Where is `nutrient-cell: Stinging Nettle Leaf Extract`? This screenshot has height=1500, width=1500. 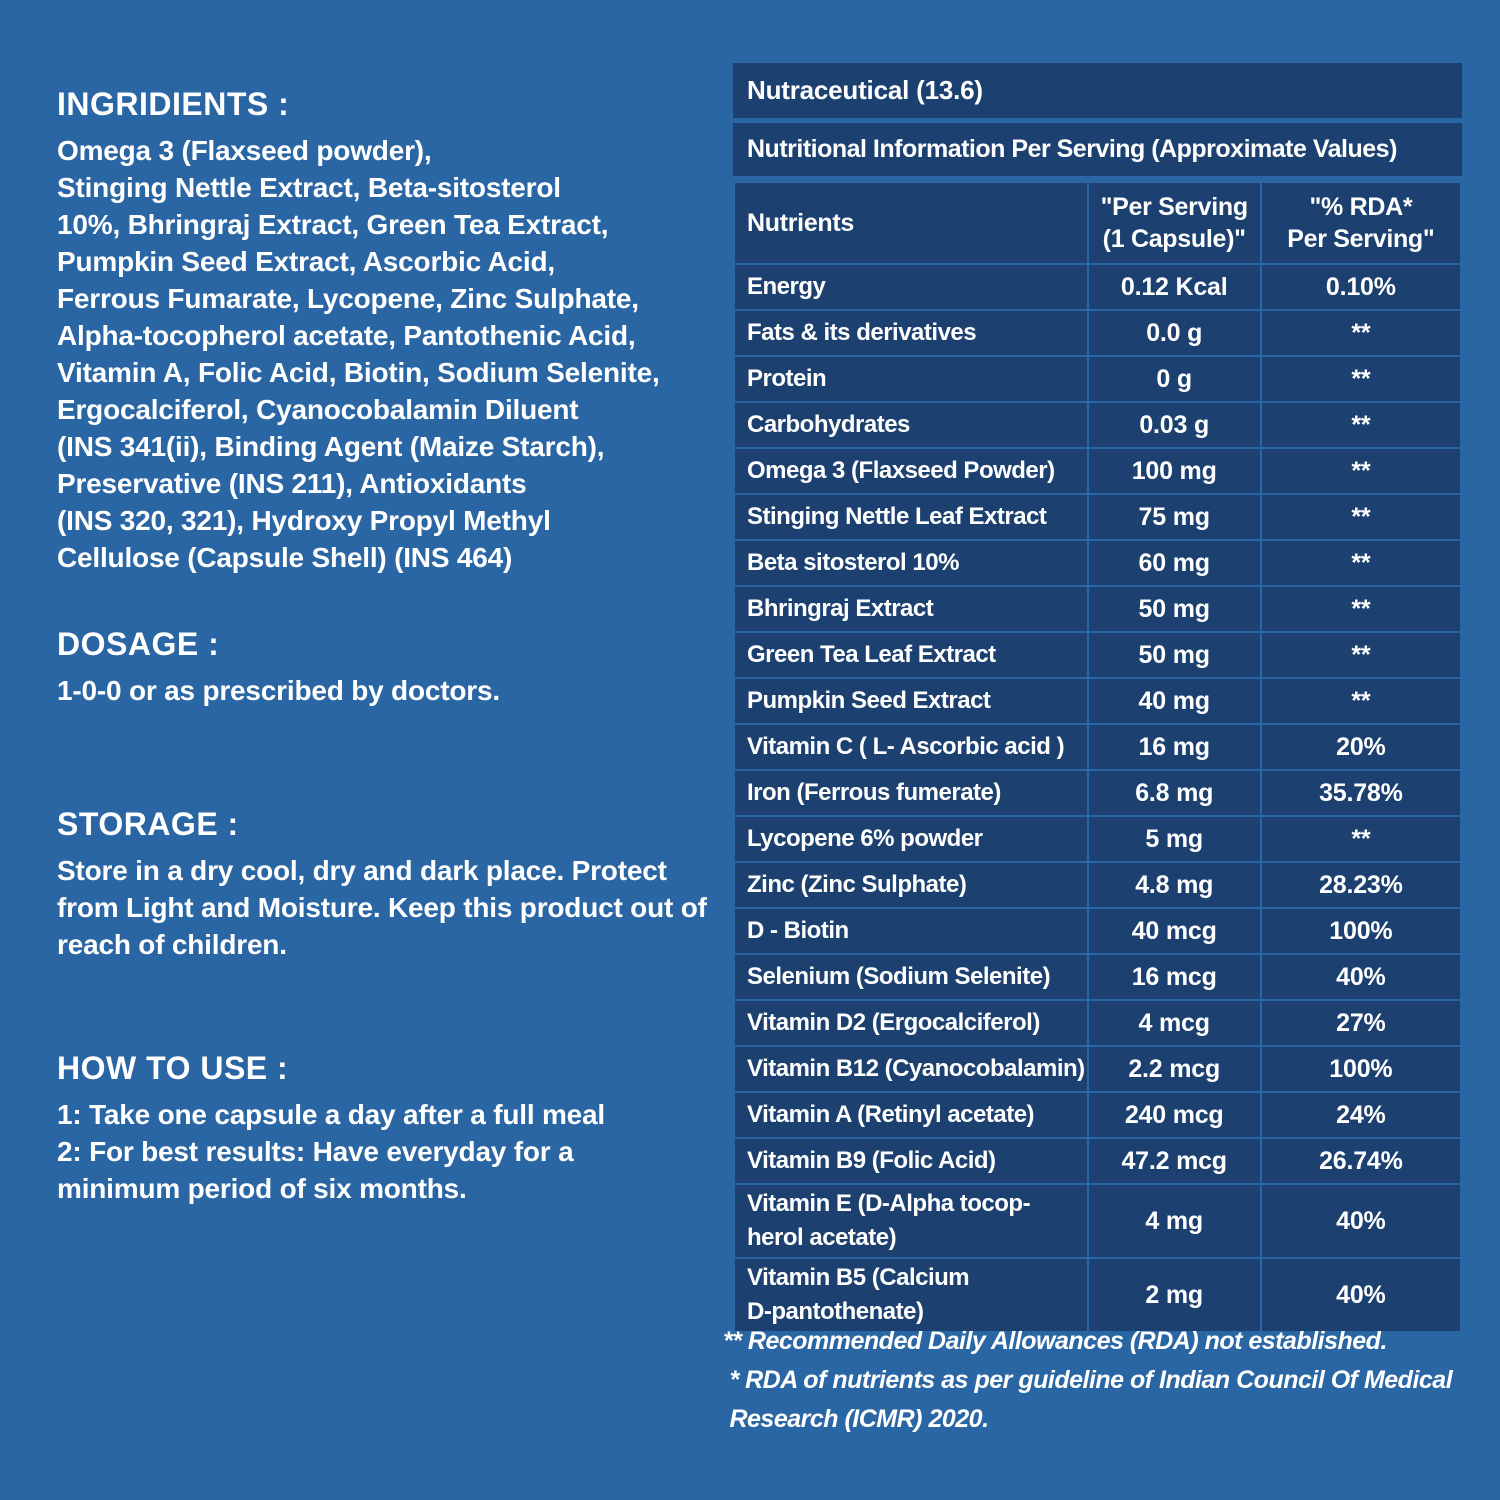
nutrient-cell: Stinging Nettle Leaf Extract is located at coordinates (911, 517).